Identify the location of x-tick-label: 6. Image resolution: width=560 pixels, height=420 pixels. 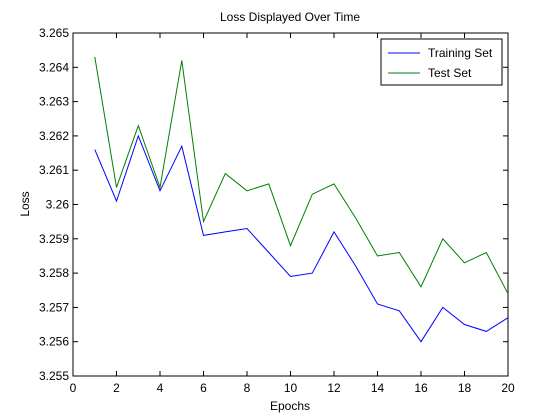
(203, 388).